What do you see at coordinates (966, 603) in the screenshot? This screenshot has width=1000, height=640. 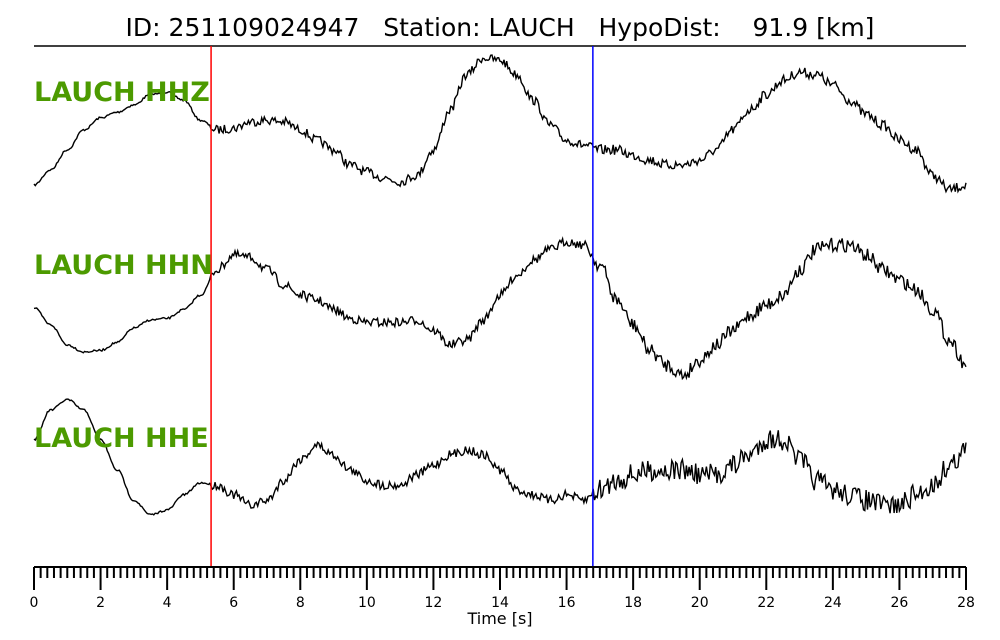 I see `x-tick-label: 28` at bounding box center [966, 603].